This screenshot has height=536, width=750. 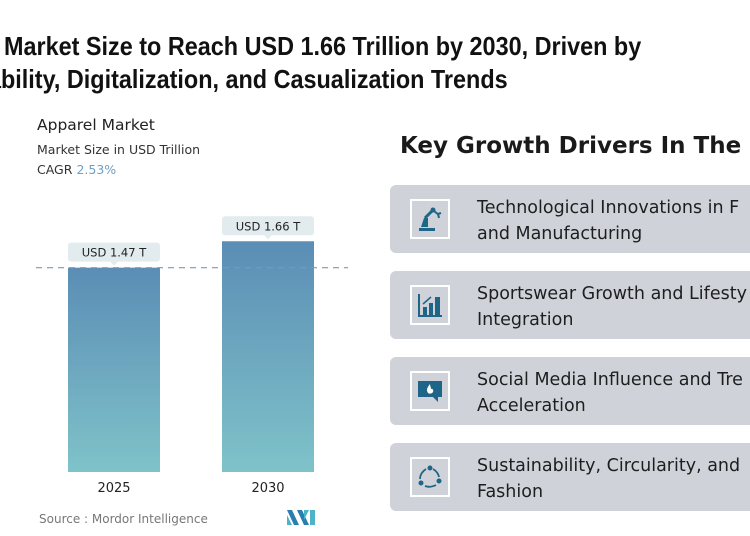 I want to click on chart-title: Apparel Market, so click(x=96, y=125).